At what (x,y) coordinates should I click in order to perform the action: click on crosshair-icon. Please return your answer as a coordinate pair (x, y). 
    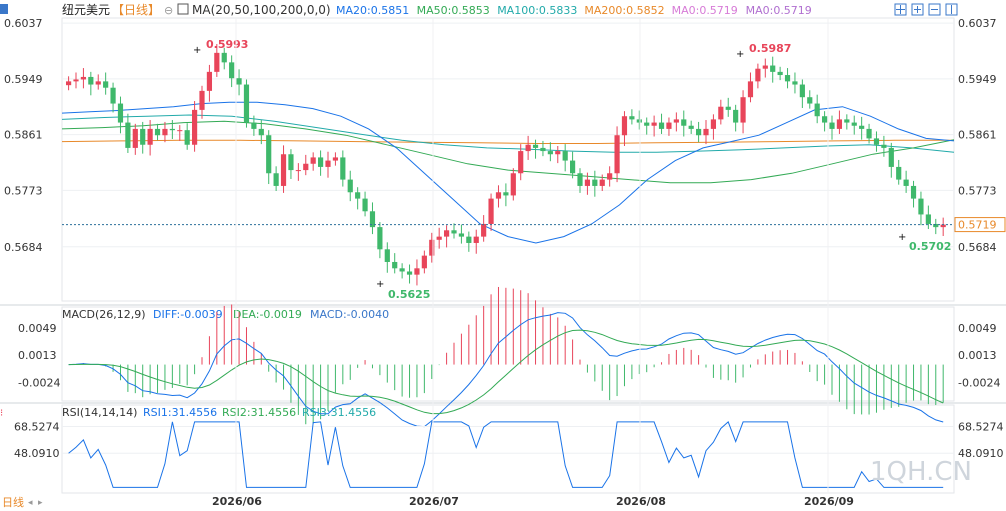
    Looking at the image, I should click on (900, 9).